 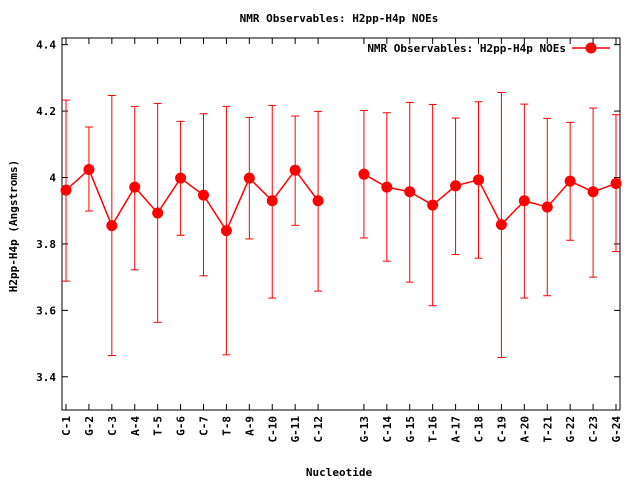 What do you see at coordinates (364, 429) in the screenshot?
I see `x-tick-label: G-13` at bounding box center [364, 429].